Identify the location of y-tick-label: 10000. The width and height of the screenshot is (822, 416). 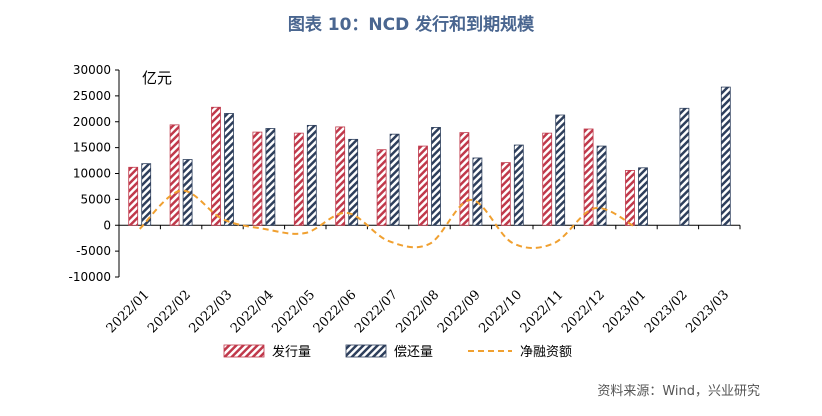
(92, 174).